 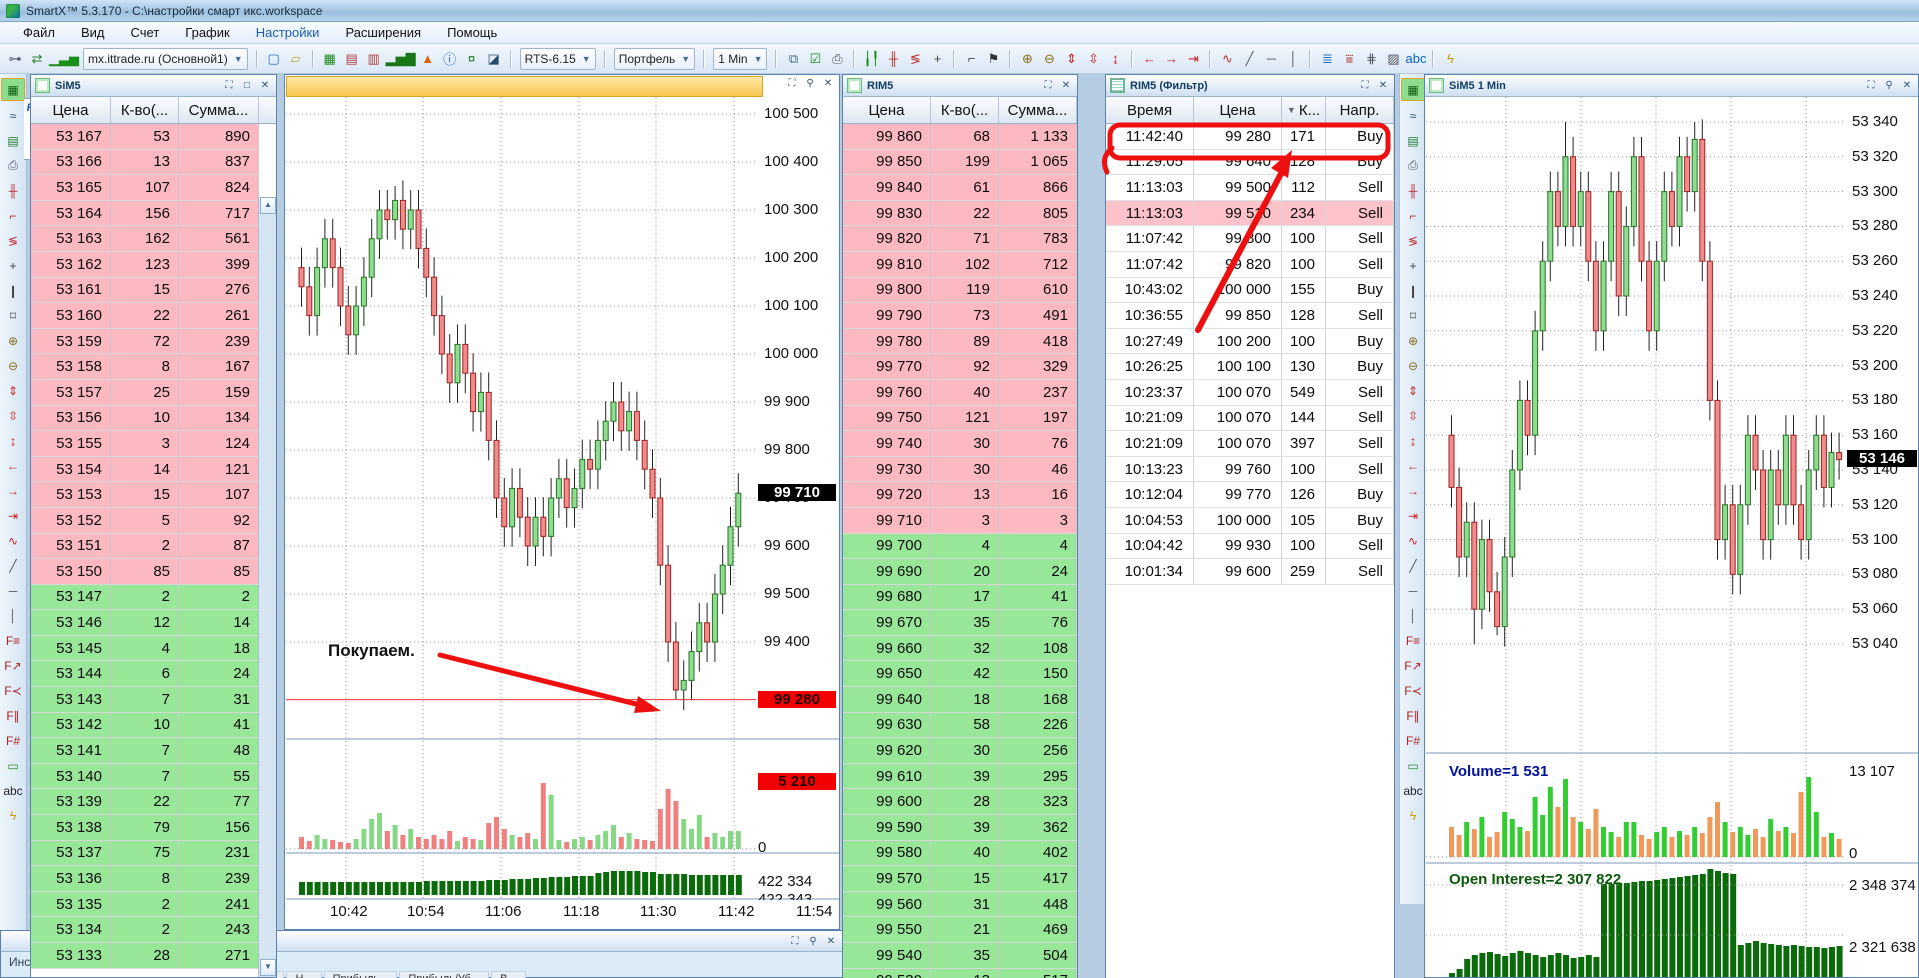 What do you see at coordinates (145, 188) in the screenshot?
I see `book-row: 53 165 107 824` at bounding box center [145, 188].